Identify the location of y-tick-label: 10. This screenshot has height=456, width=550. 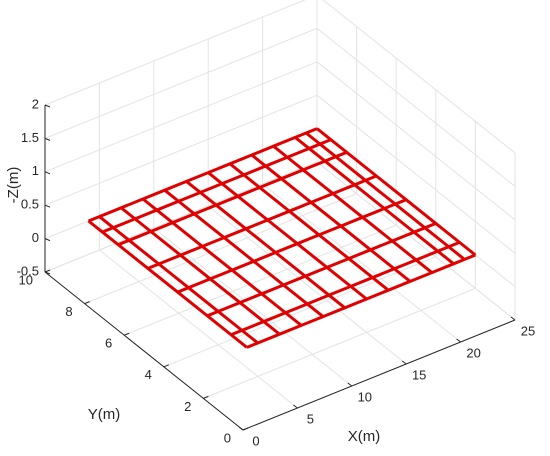
(26, 279).